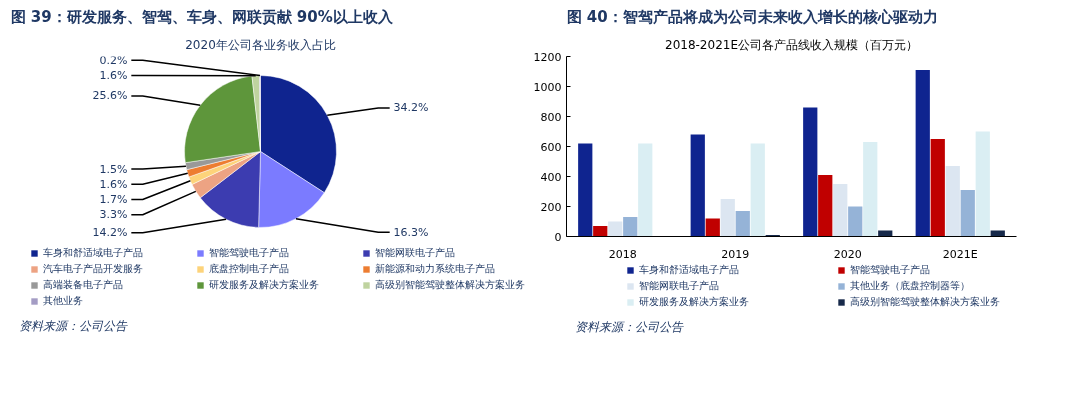  I want to click on legend-label: 新能源和动力系统电子产品, so click(435, 269).